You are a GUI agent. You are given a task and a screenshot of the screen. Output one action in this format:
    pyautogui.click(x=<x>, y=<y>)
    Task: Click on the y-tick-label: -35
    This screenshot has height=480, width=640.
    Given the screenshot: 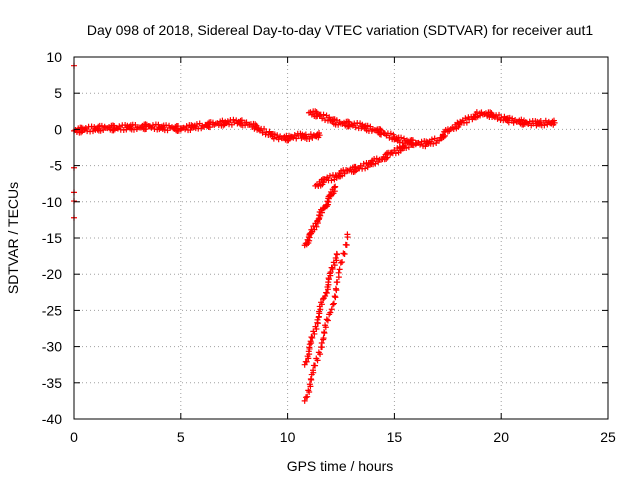 What is the action you would take?
    pyautogui.click(x=52, y=383)
    